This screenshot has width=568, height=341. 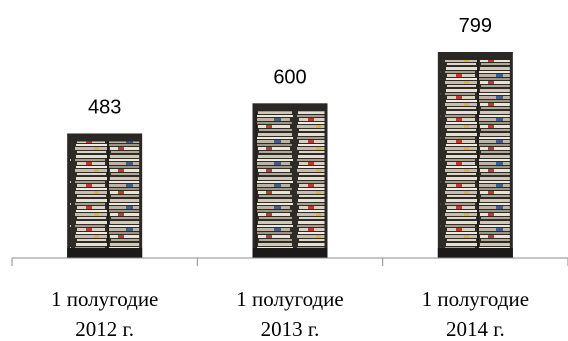 I want to click on data-label: 483, so click(x=104, y=107).